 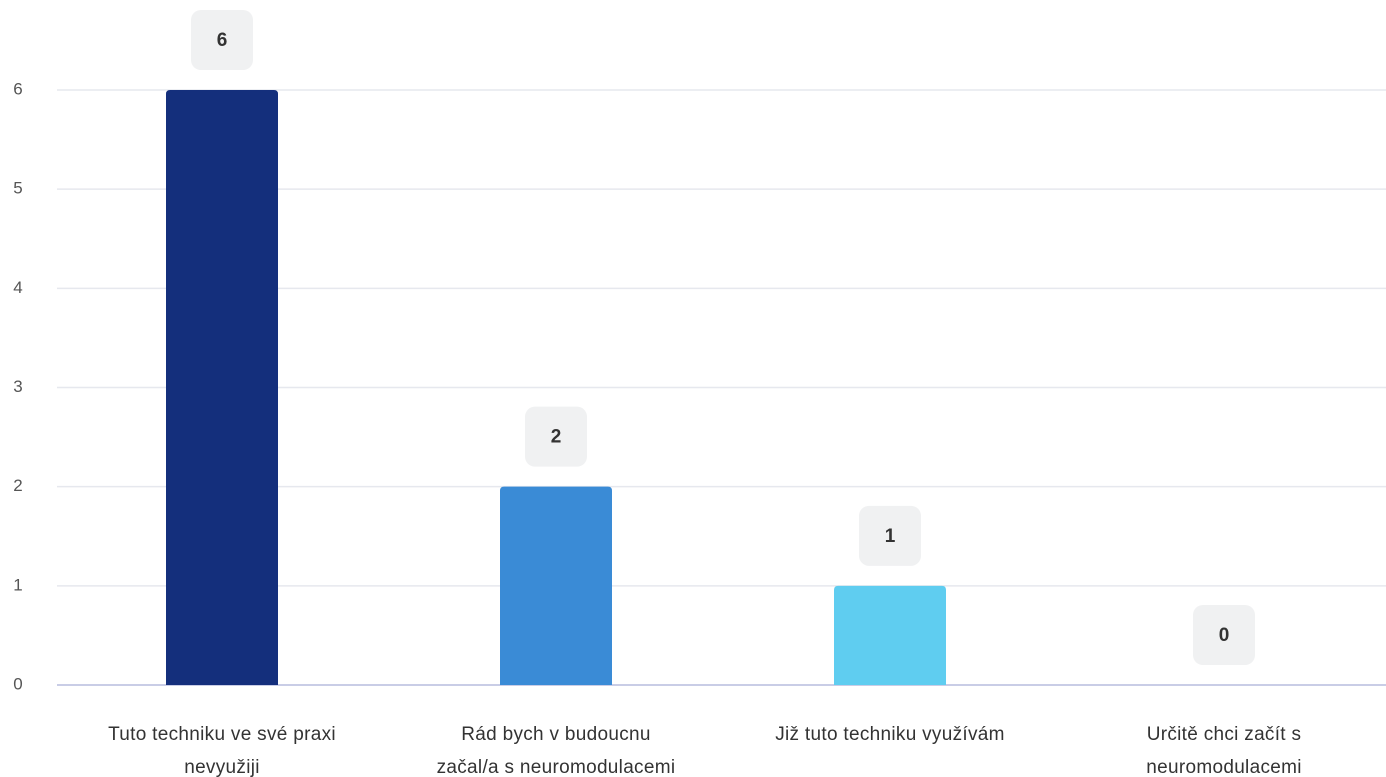 What do you see at coordinates (17, 683) in the screenshot?
I see `y-tick-label: 0` at bounding box center [17, 683].